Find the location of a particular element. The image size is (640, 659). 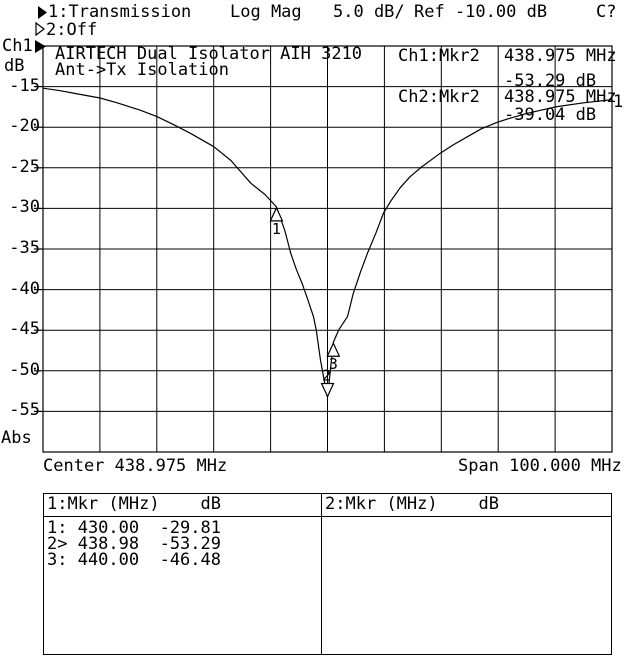

cal-status-label: C? is located at coordinates (606, 12).